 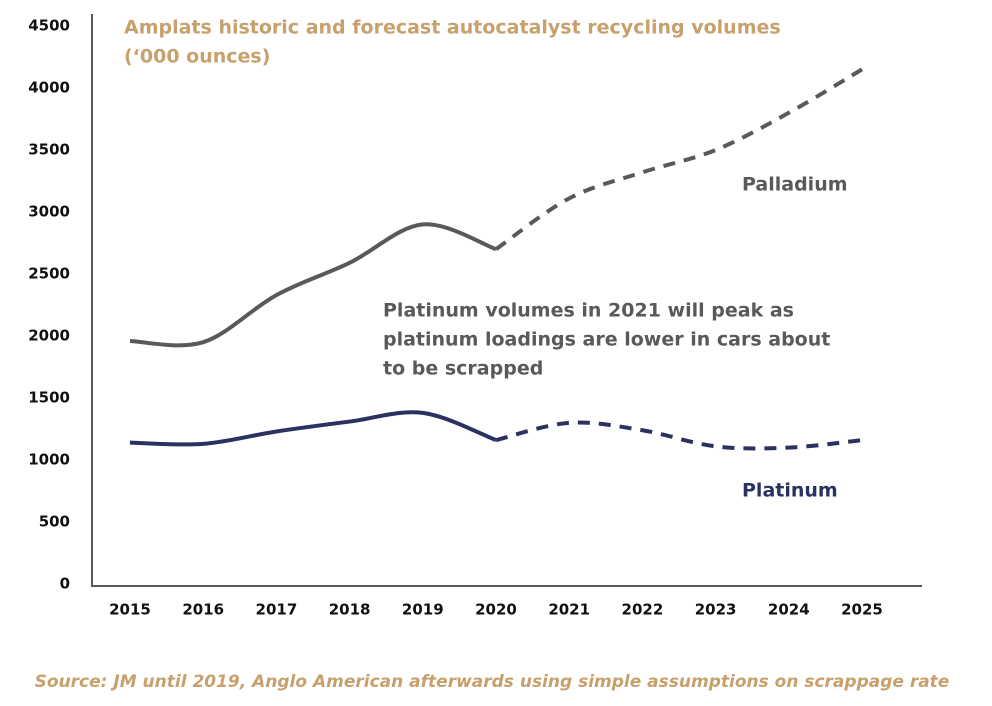 I want to click on series-label: Platinum, so click(x=790, y=491).